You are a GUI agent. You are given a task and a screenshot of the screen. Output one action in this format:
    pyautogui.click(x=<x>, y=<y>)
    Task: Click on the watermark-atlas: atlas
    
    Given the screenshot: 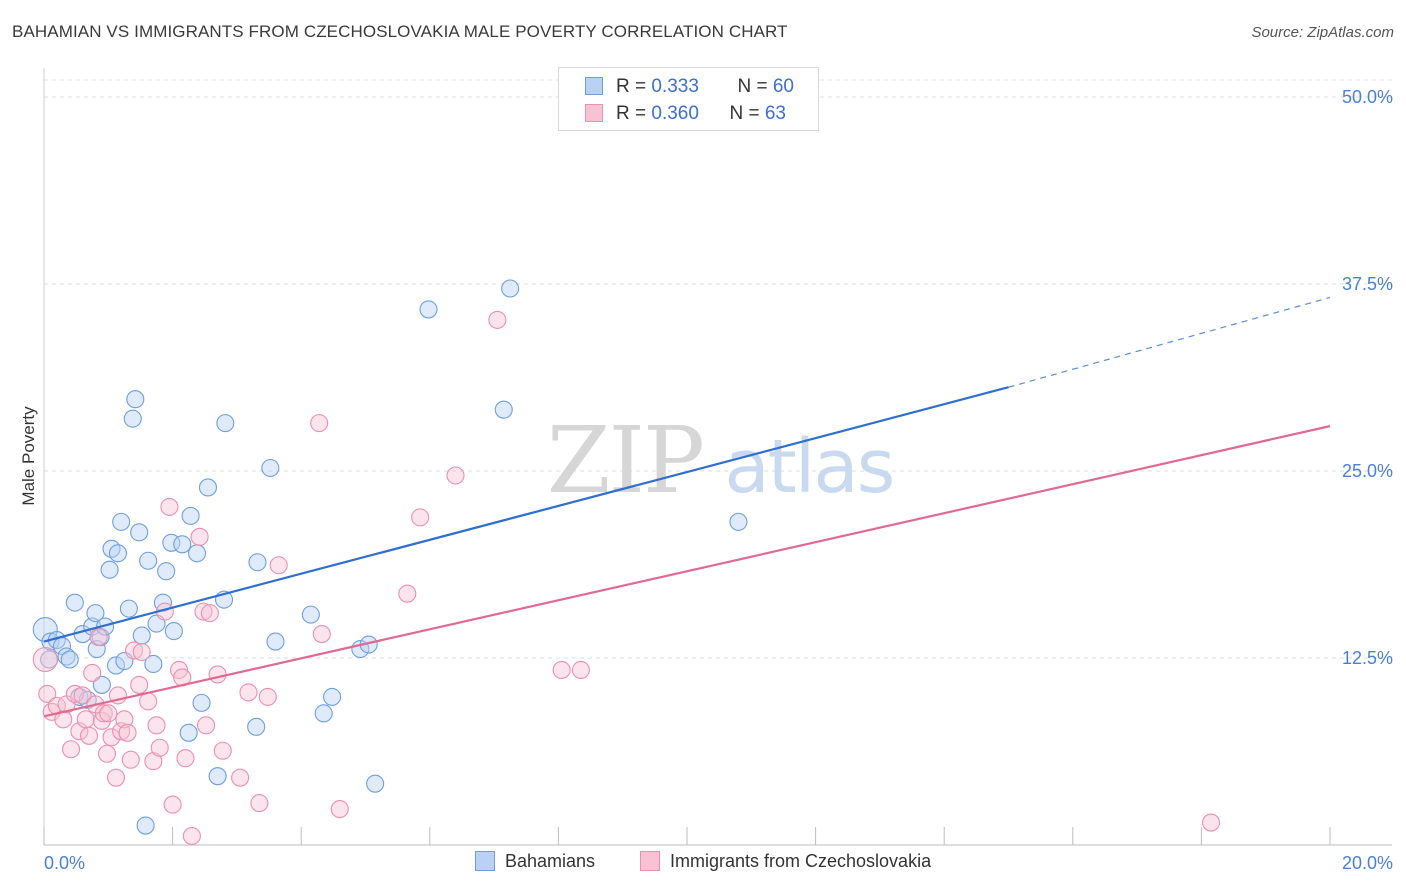 What is the action you would take?
    pyautogui.click(x=798, y=467)
    